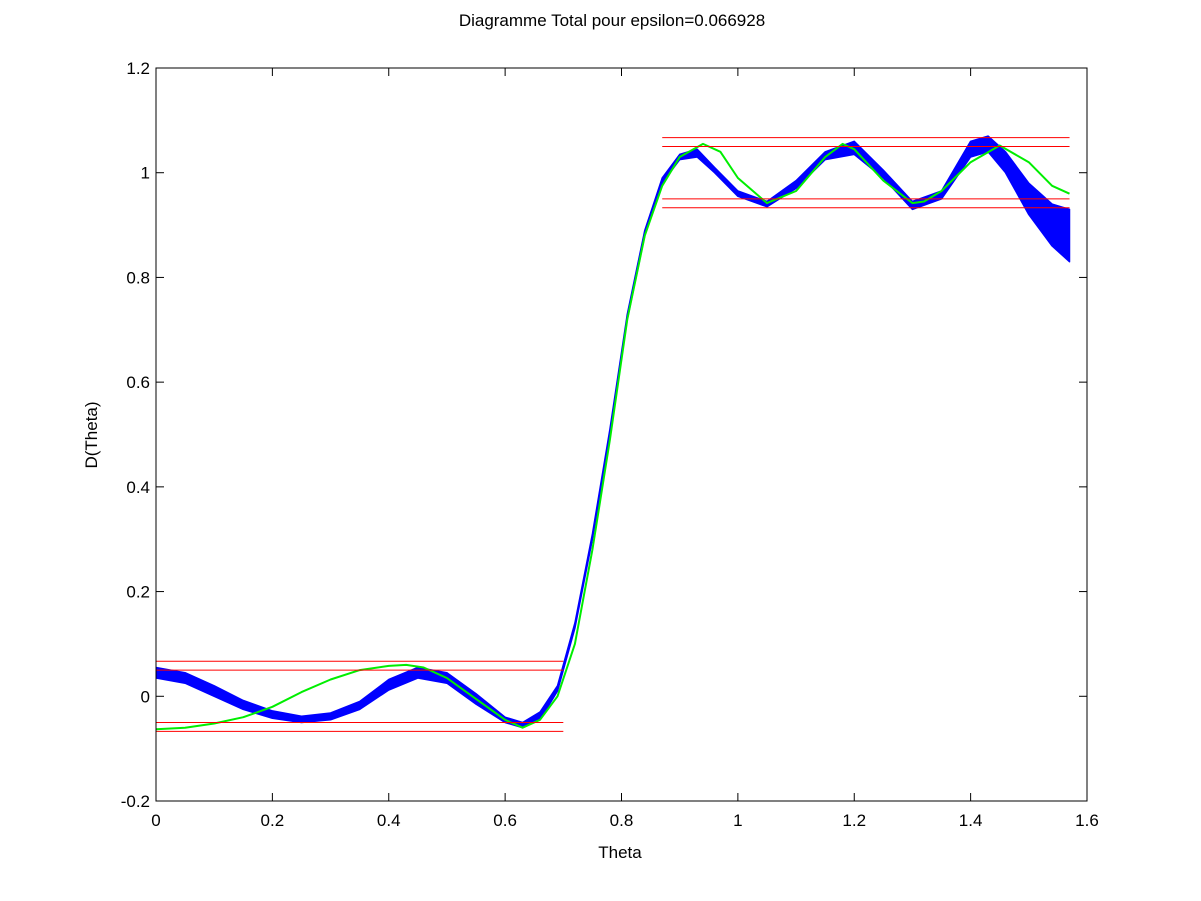 The width and height of the screenshot is (1201, 901). What do you see at coordinates (155, 820) in the screenshot?
I see `x-tick-label: 0` at bounding box center [155, 820].